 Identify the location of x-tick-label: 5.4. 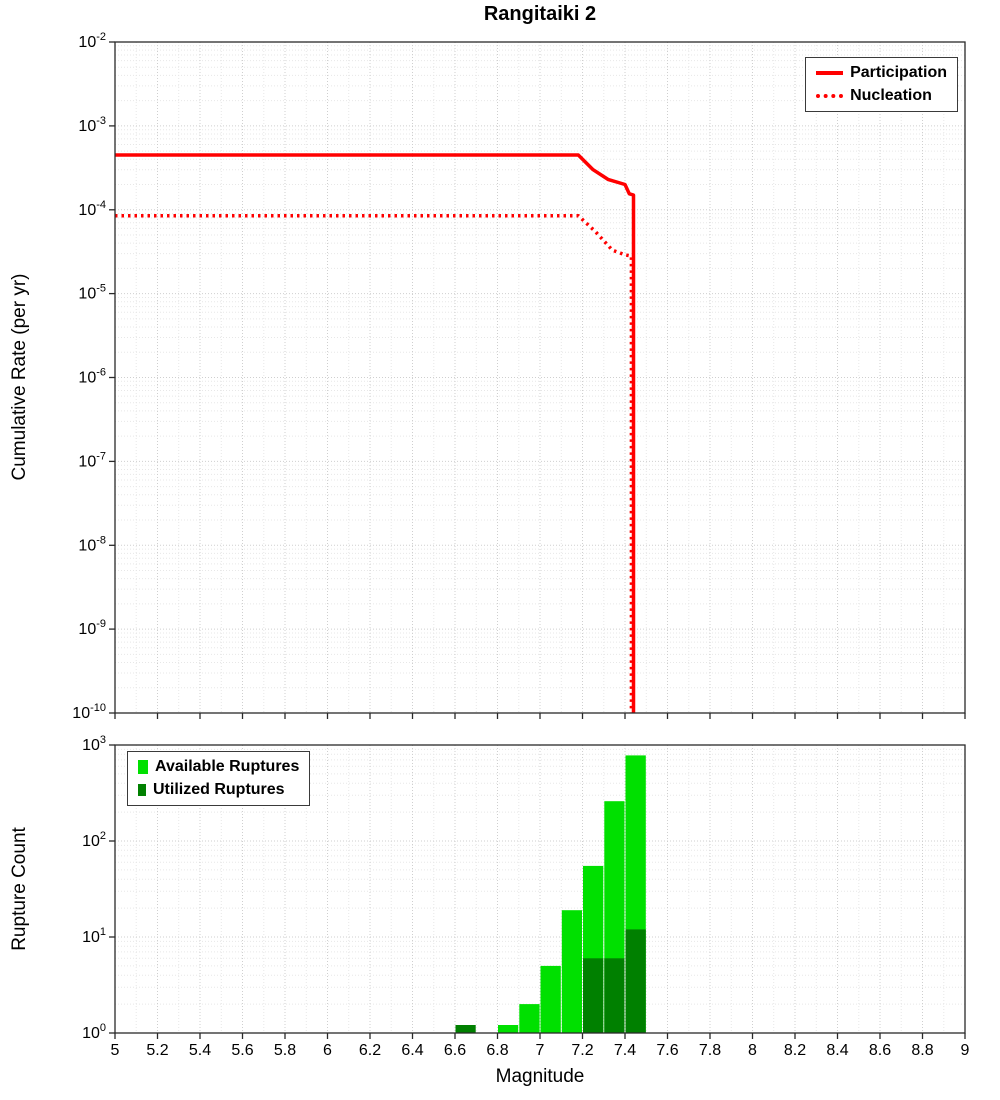
(200, 1050).